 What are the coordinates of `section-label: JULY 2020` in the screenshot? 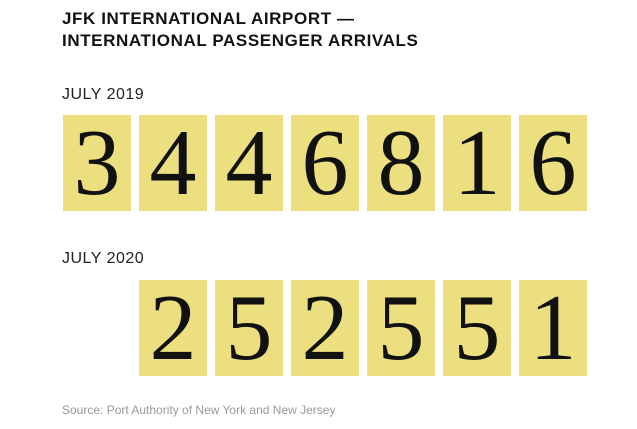 It's located at (103, 258).